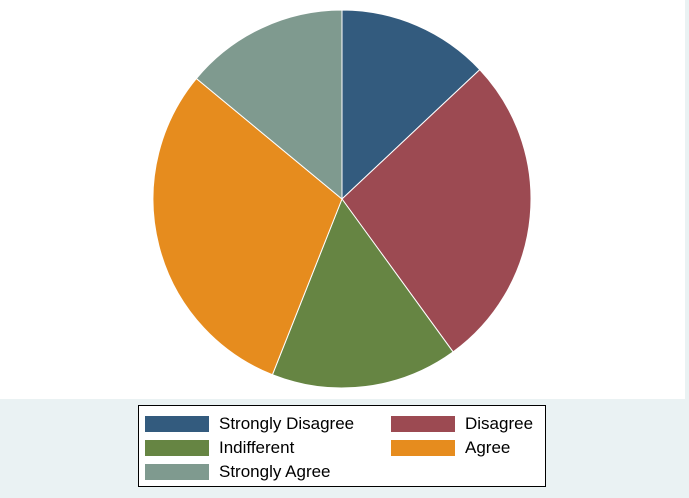  Describe the element at coordinates (257, 447) in the screenshot. I see `legend-label-indifferent: Indifferent` at that location.